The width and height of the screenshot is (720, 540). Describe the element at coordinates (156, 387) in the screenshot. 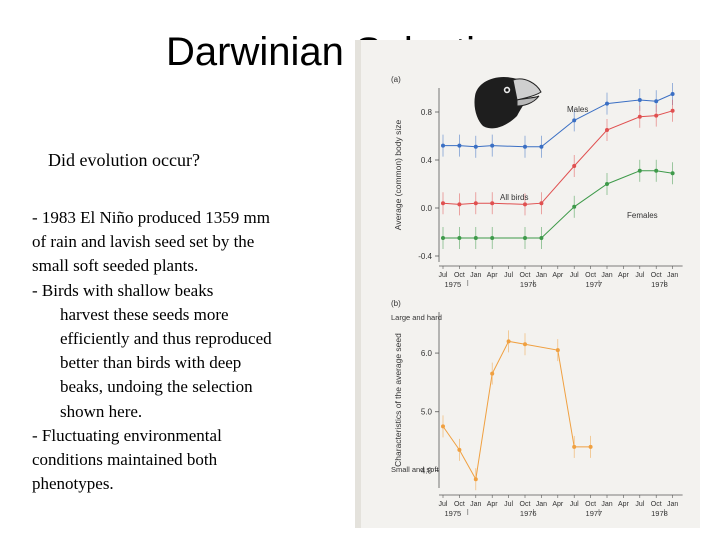

I see `body-line: beaks, undoing the selection` at that location.